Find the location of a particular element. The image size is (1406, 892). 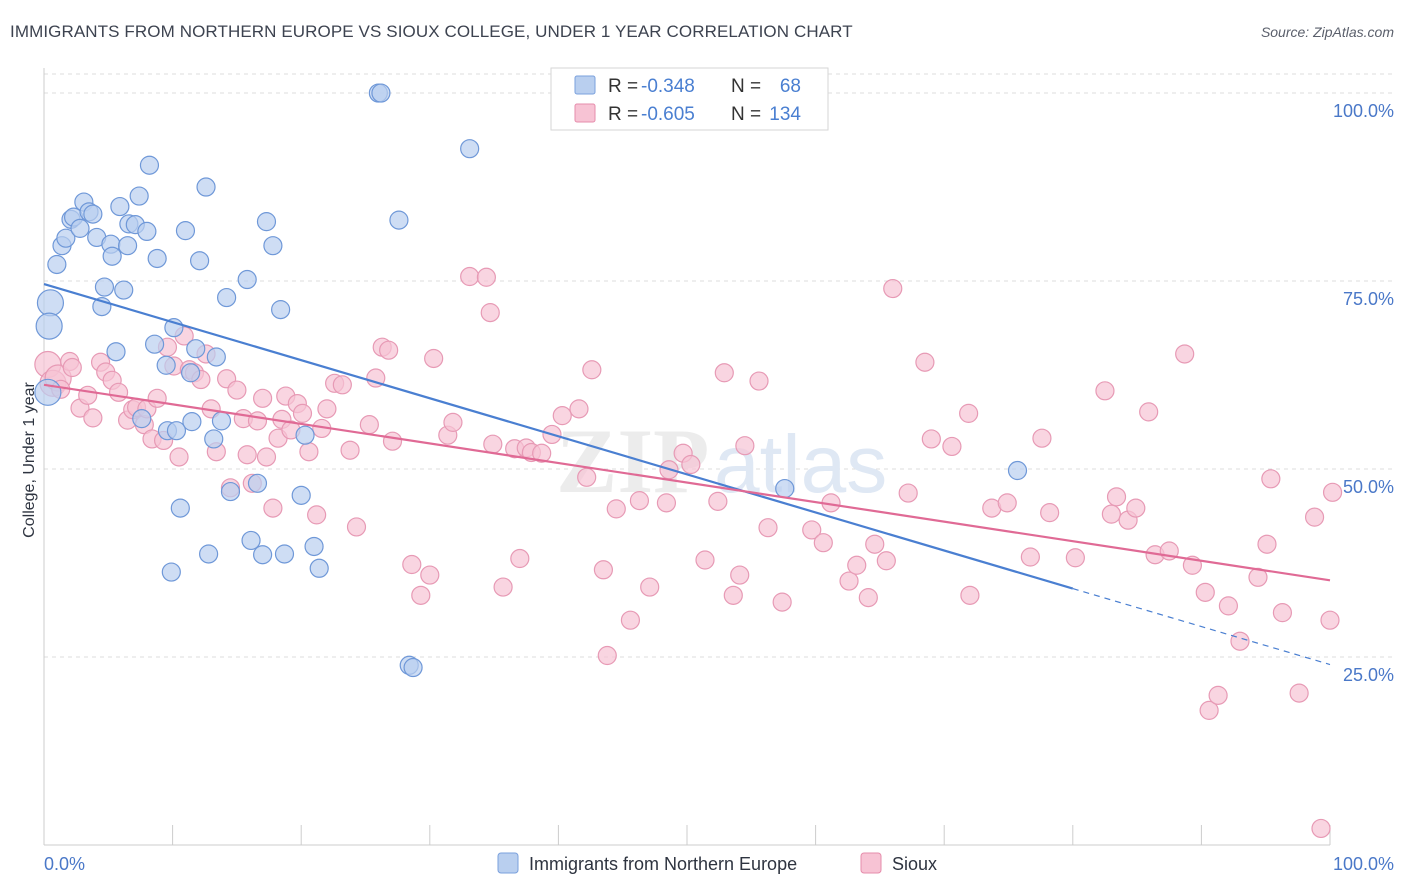

watermark-atlas: atlas is located at coordinates (800, 464).